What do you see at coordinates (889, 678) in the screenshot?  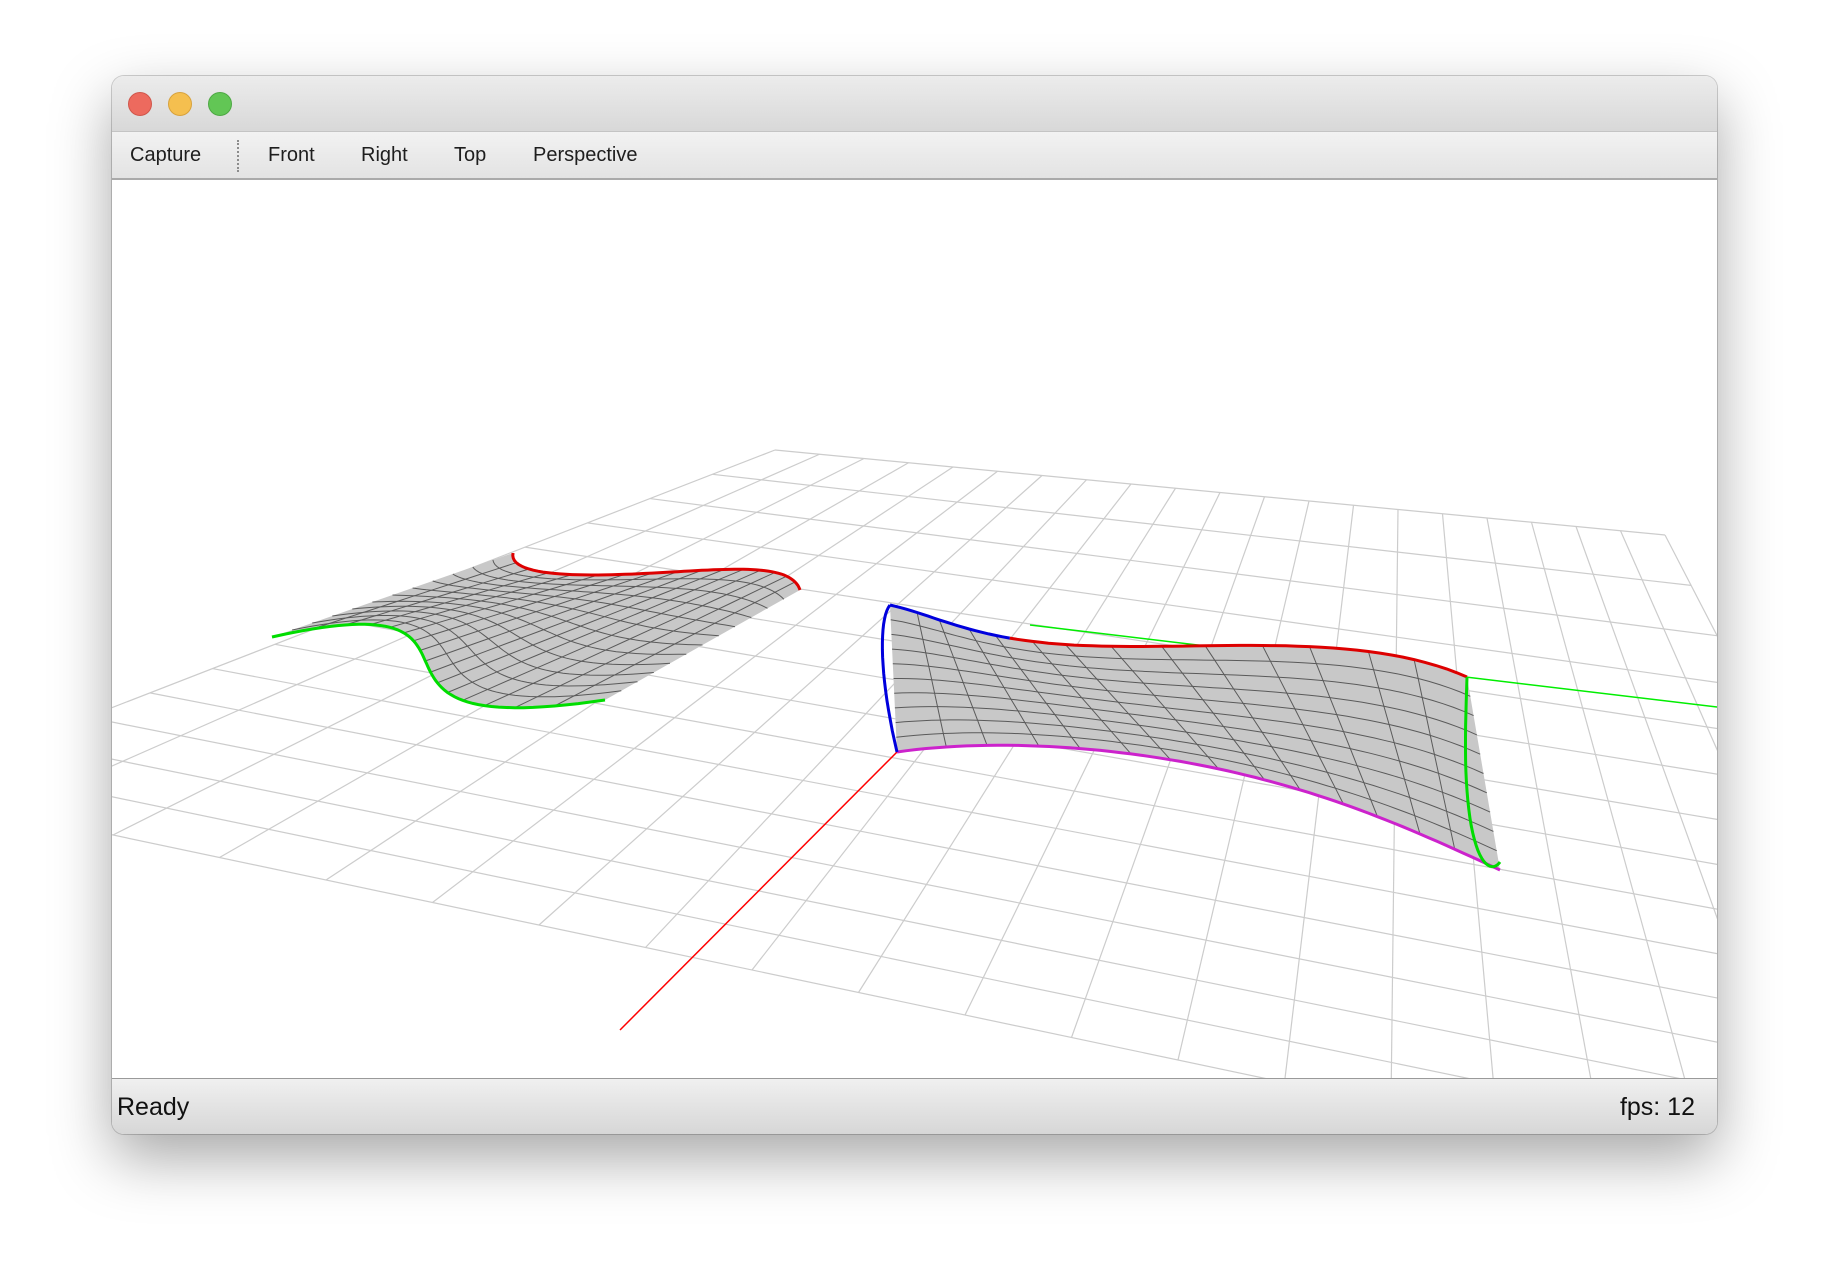 I see `surface-2-edge-blue-left` at bounding box center [889, 678].